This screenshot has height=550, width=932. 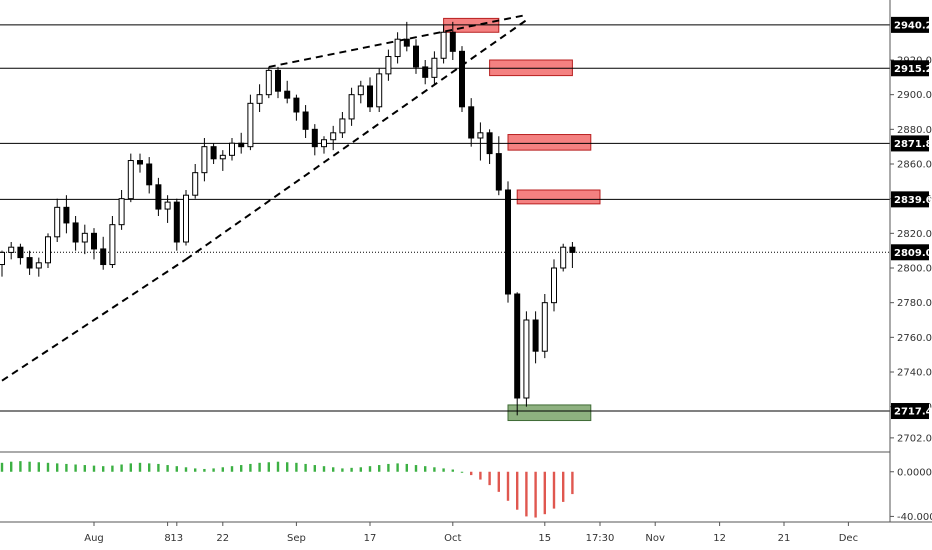 What do you see at coordinates (914, 438) in the screenshot?
I see `price-tick-label: 2702.00` at bounding box center [914, 438].